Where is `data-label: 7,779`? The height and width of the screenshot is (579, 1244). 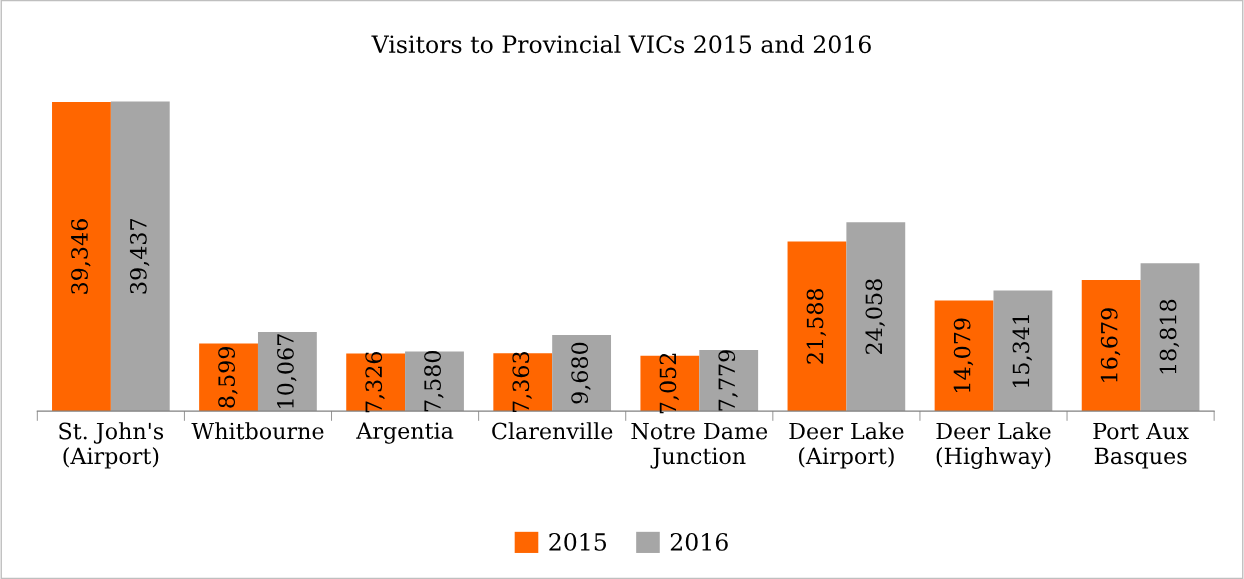
data-label: 7,779 is located at coordinates (728, 380).